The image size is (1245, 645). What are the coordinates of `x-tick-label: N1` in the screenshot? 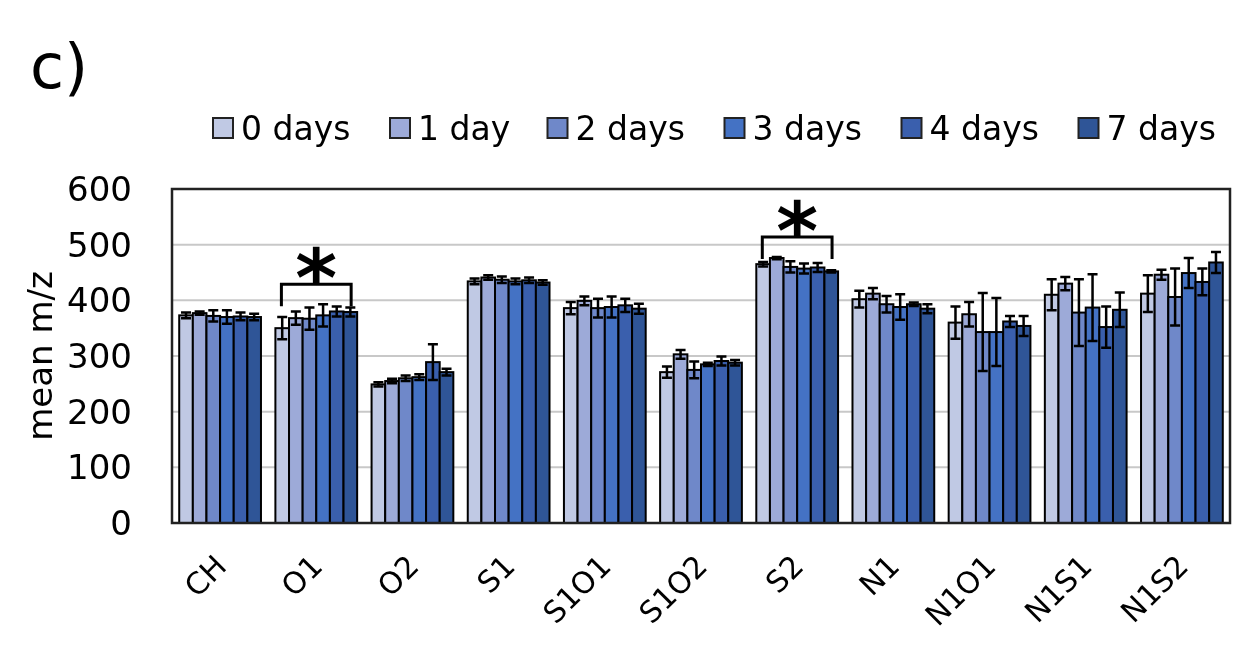 It's located at (879, 575).